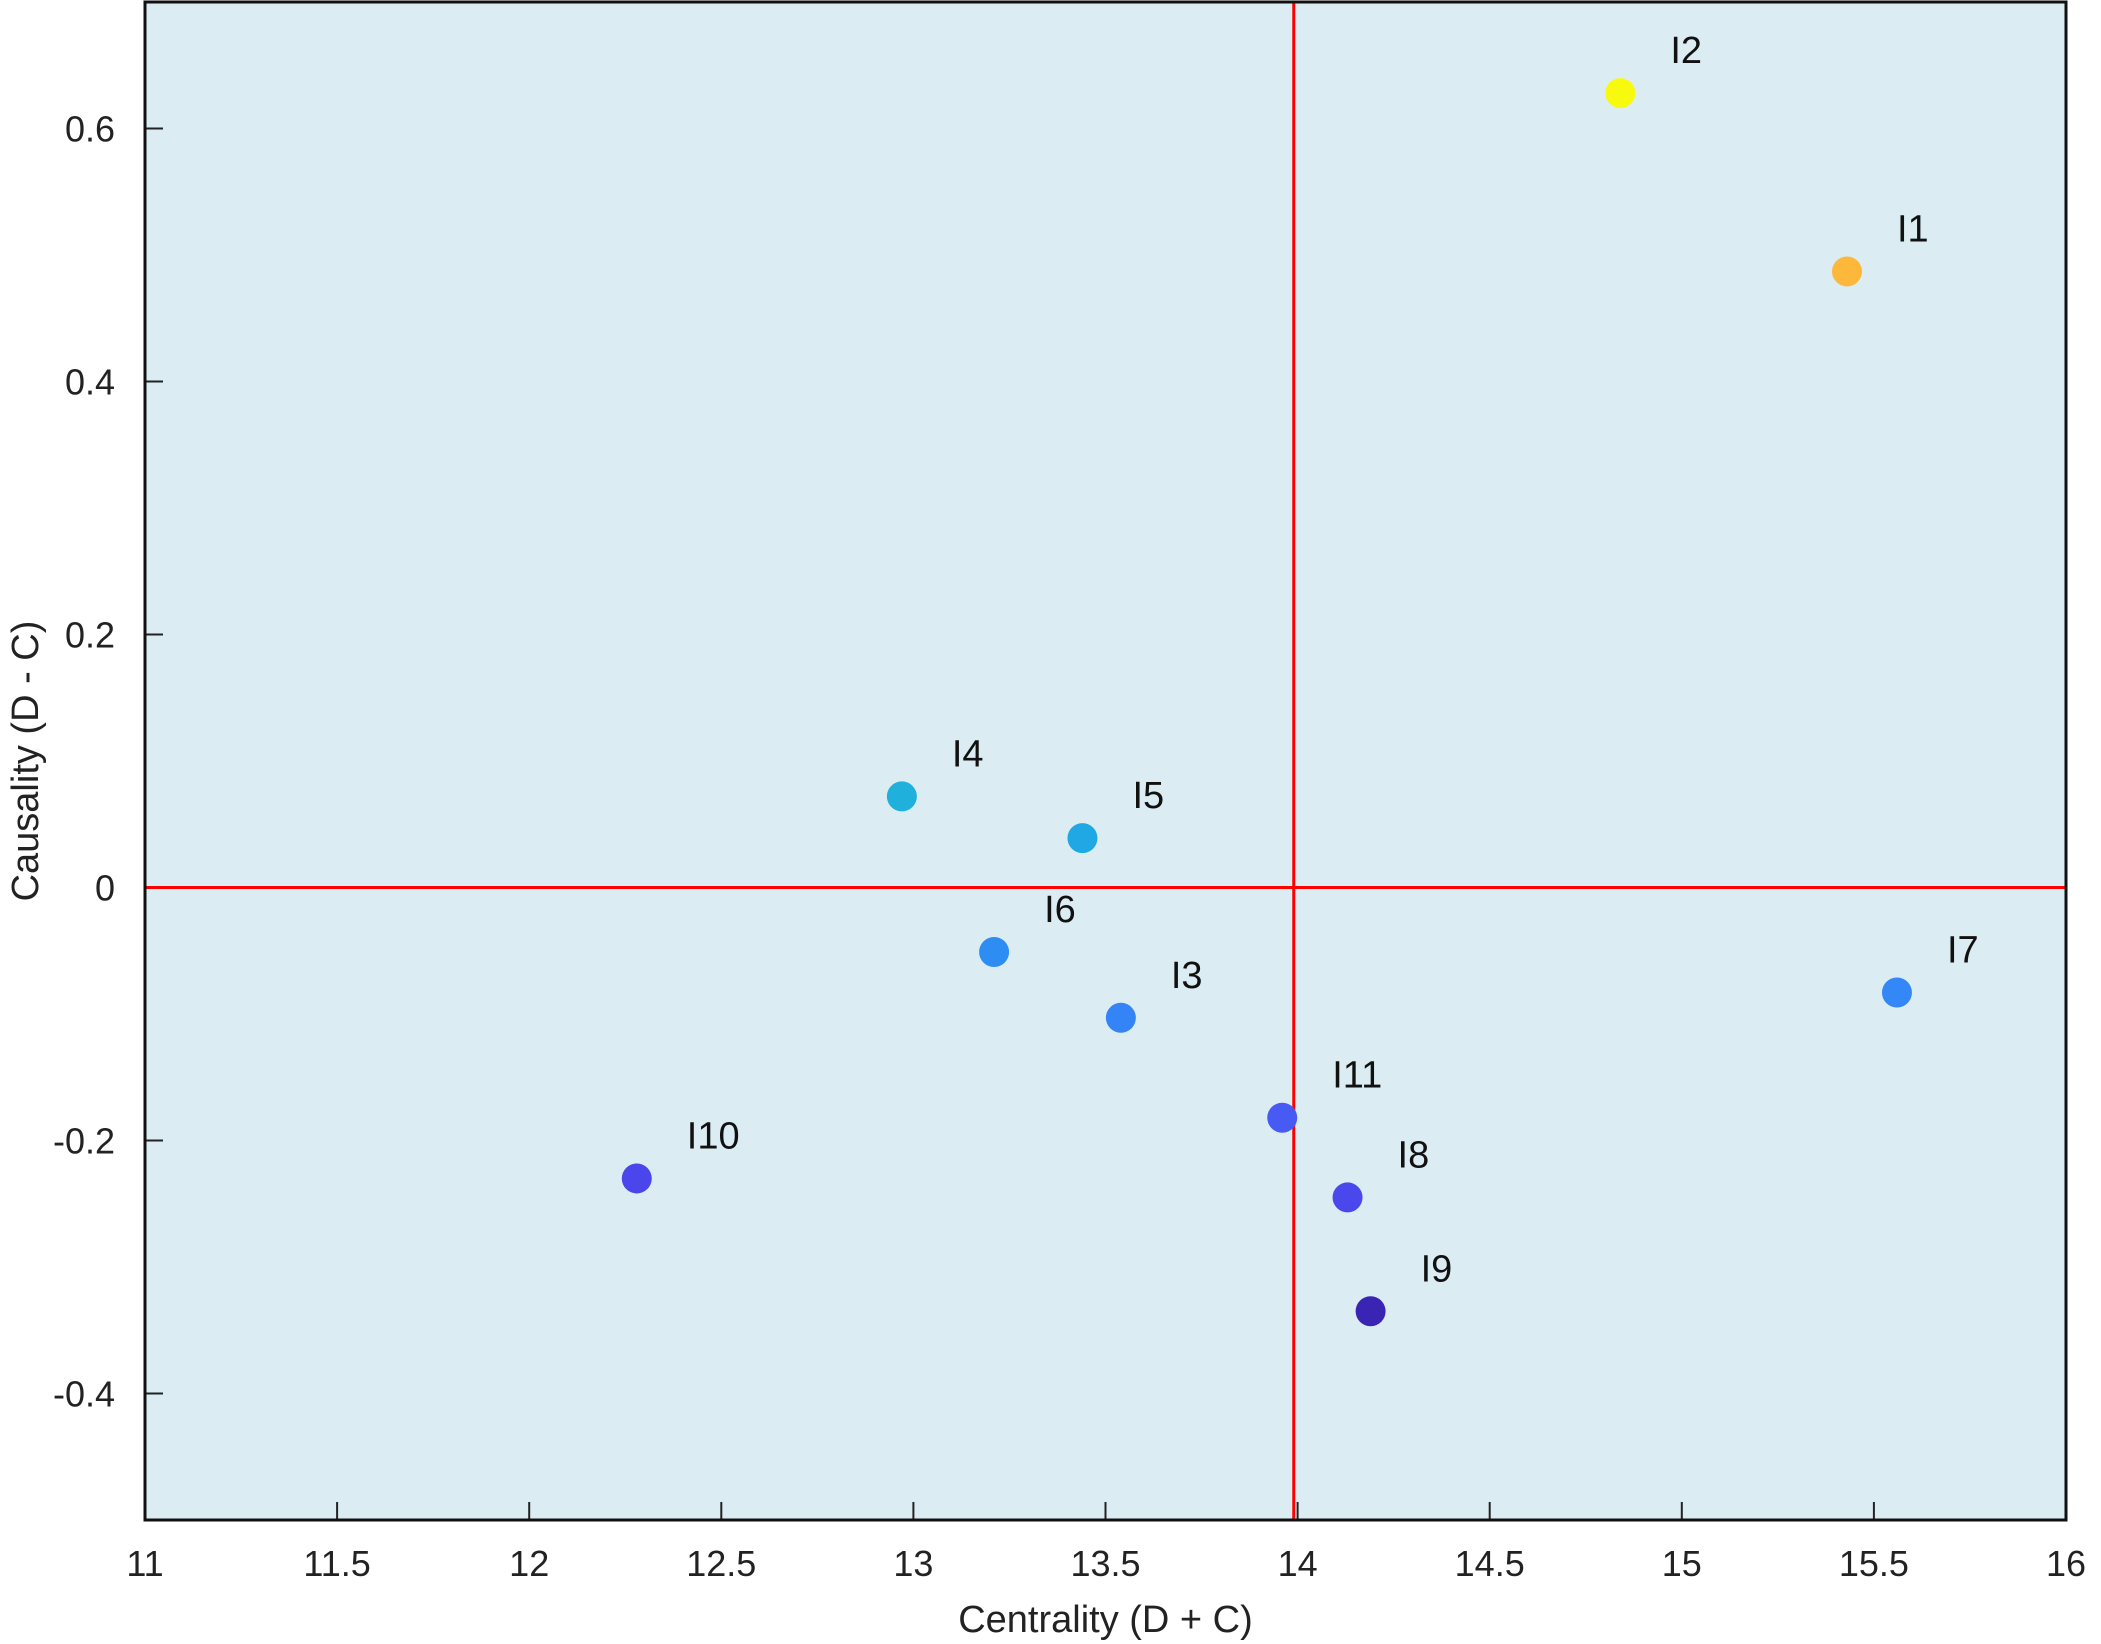 The height and width of the screenshot is (1644, 2101). What do you see at coordinates (968, 754) in the screenshot?
I see `point-label-i4: I4` at bounding box center [968, 754].